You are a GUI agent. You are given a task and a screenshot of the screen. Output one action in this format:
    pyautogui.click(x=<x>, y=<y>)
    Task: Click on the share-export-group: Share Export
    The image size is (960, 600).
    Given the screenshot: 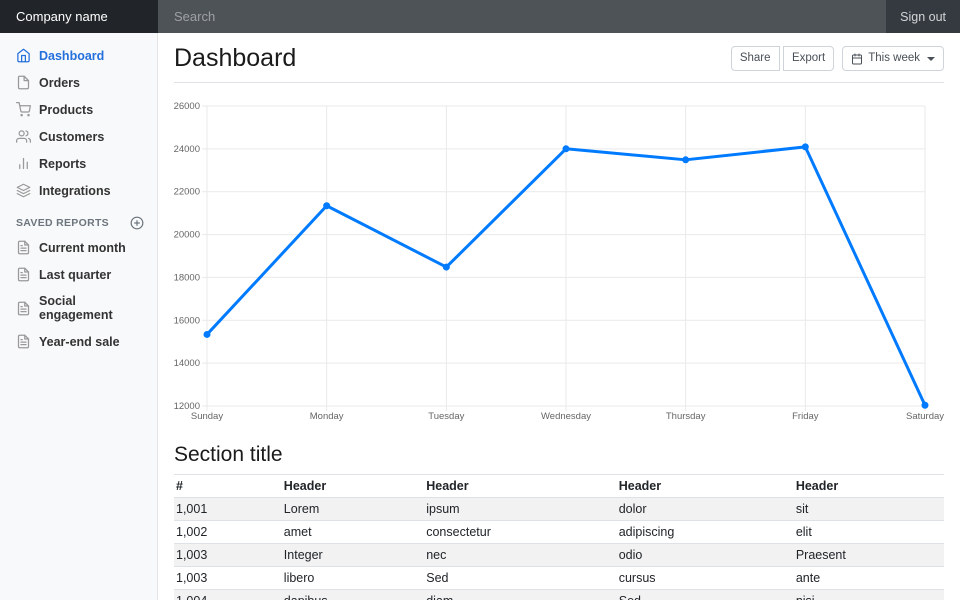 What is the action you would take?
    pyautogui.click(x=782, y=58)
    